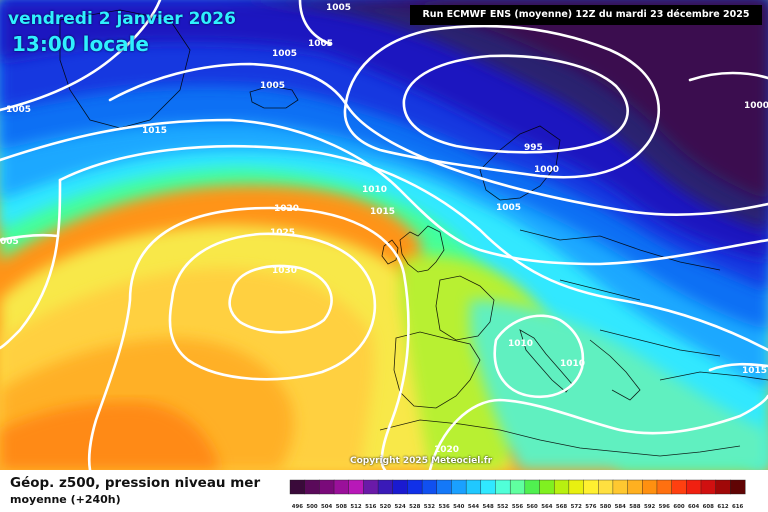 This screenshot has height=512, width=768. Describe the element at coordinates (577, 507) in the screenshot. I see `color-scale-label: 572` at that location.